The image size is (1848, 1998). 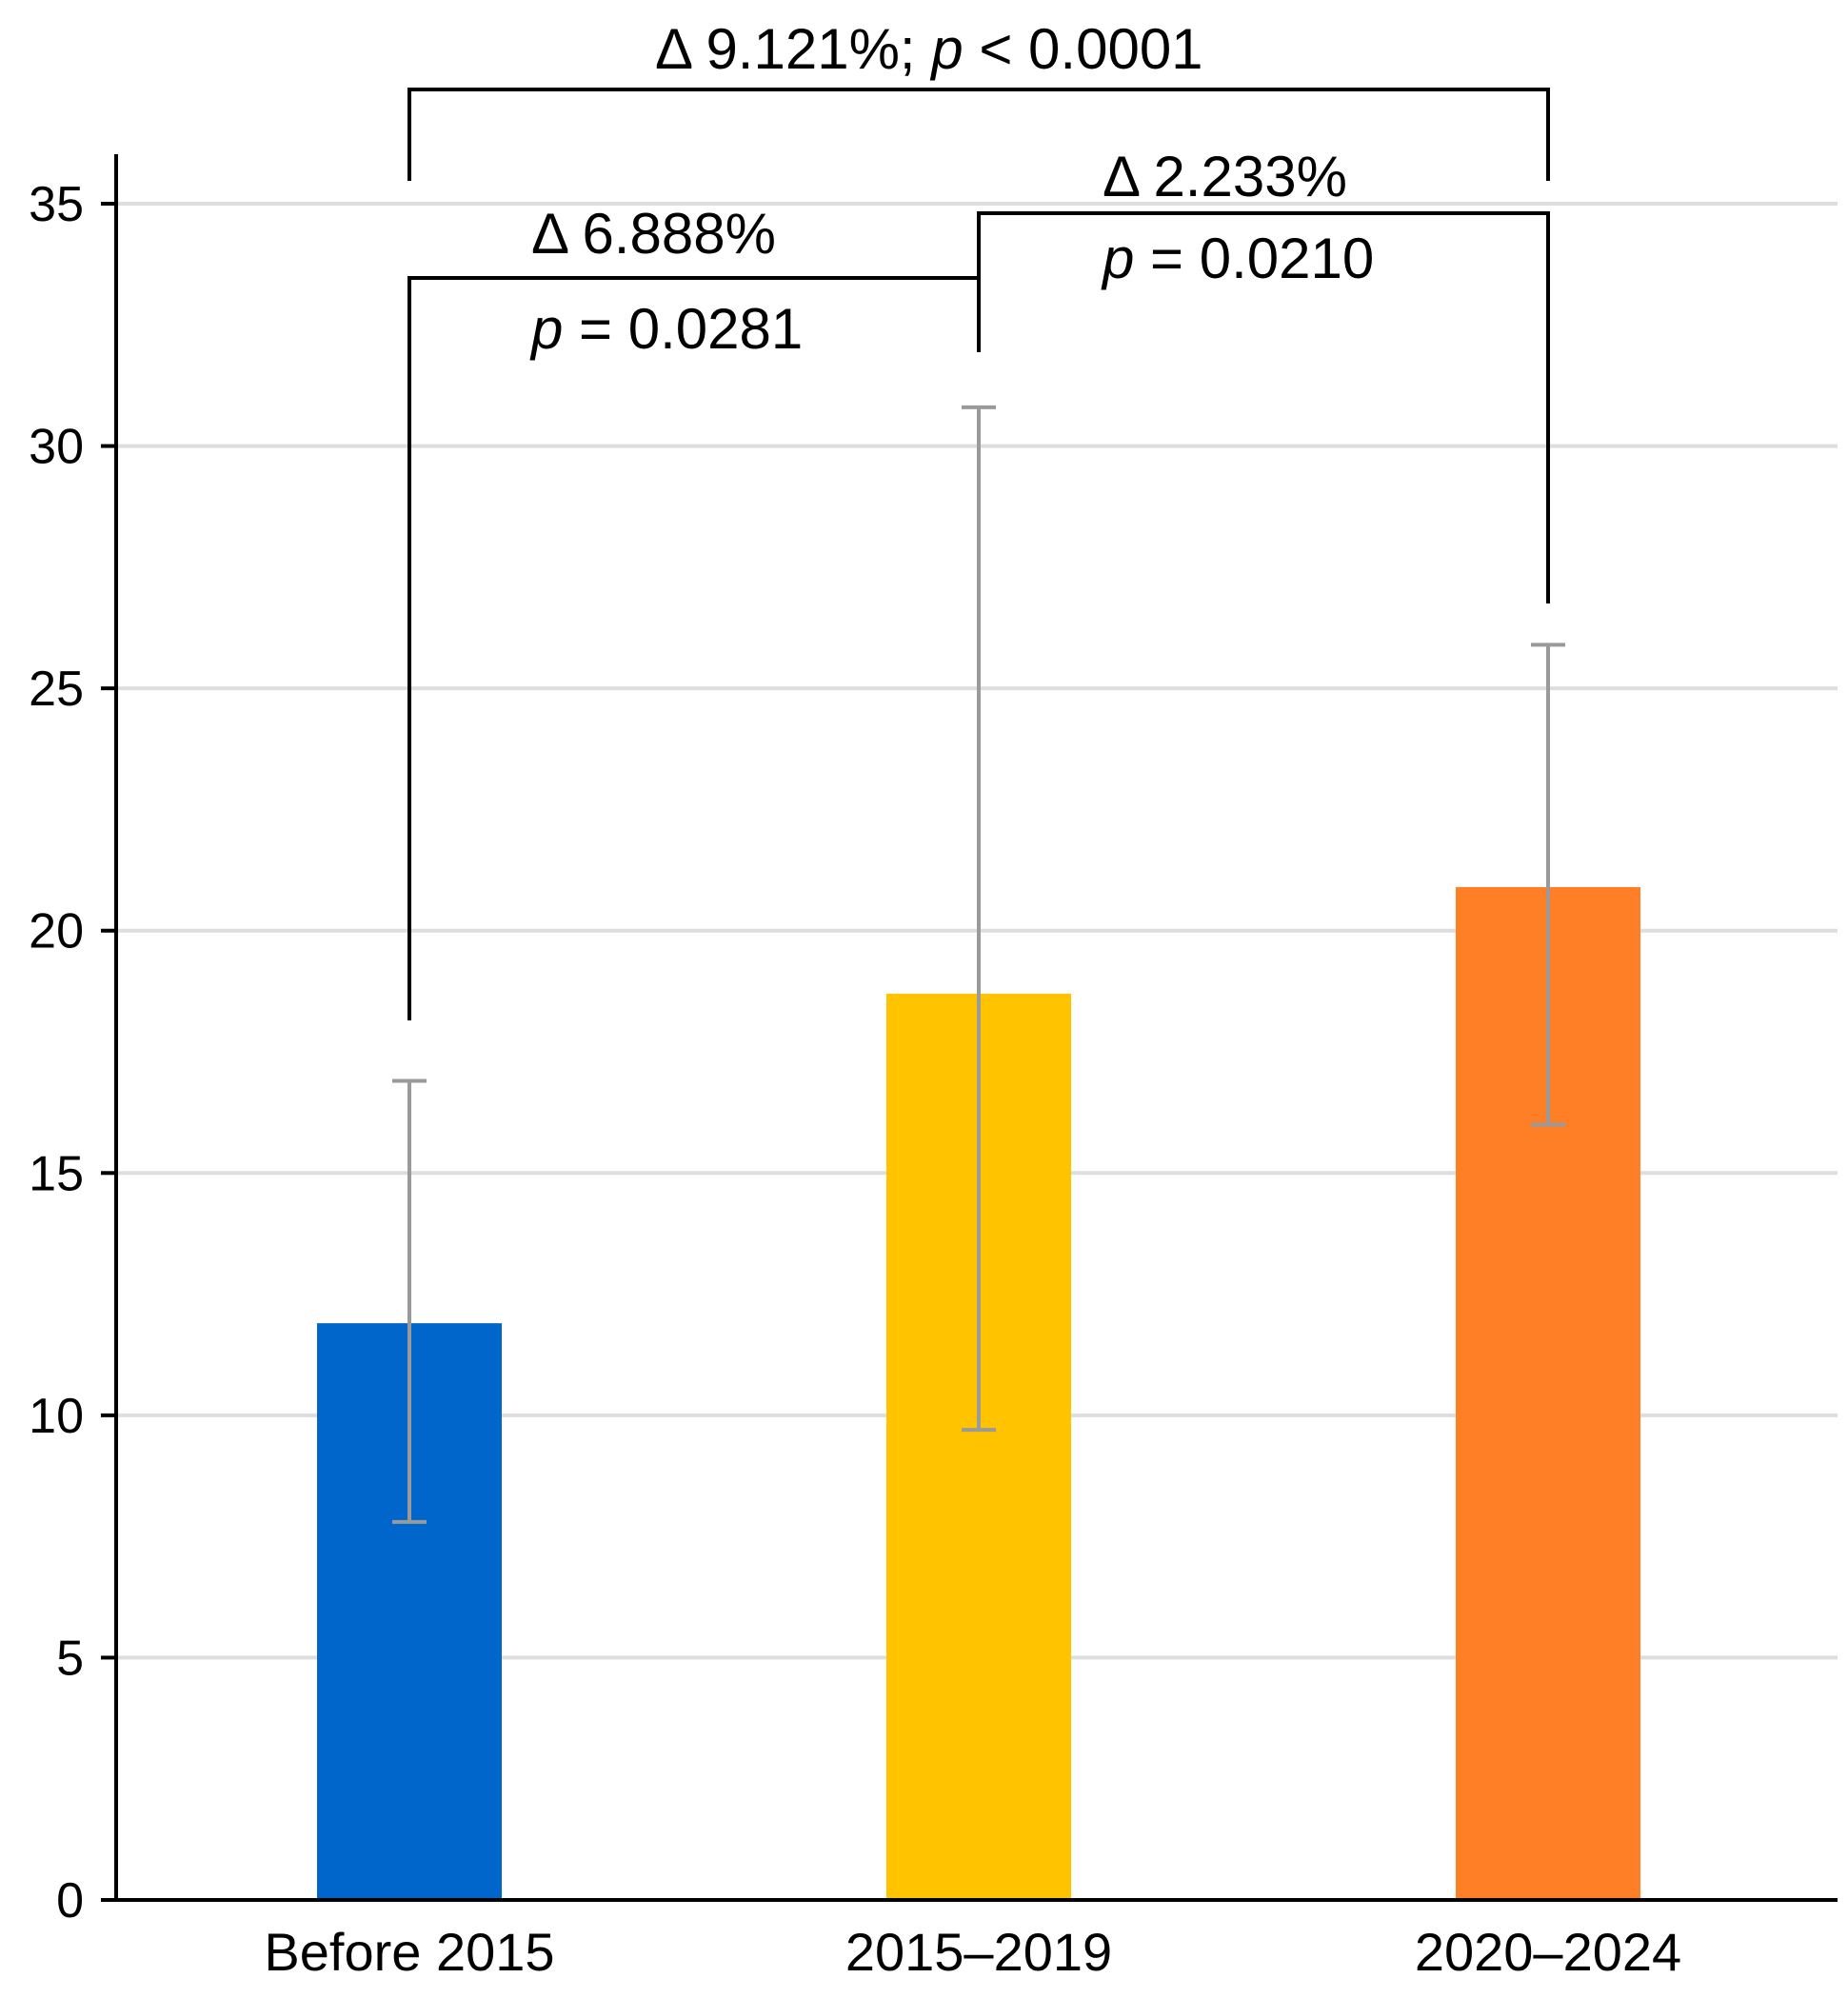 I want to click on annotation-delta: Δ 2.233%, so click(x=1225, y=176).